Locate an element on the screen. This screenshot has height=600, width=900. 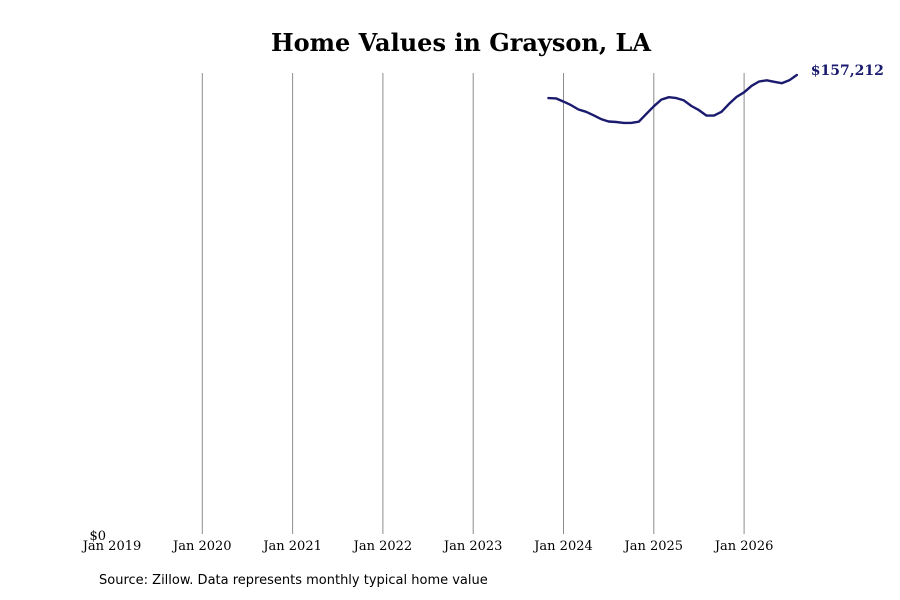
x-tick-label: Jan 2019 is located at coordinates (111, 546).